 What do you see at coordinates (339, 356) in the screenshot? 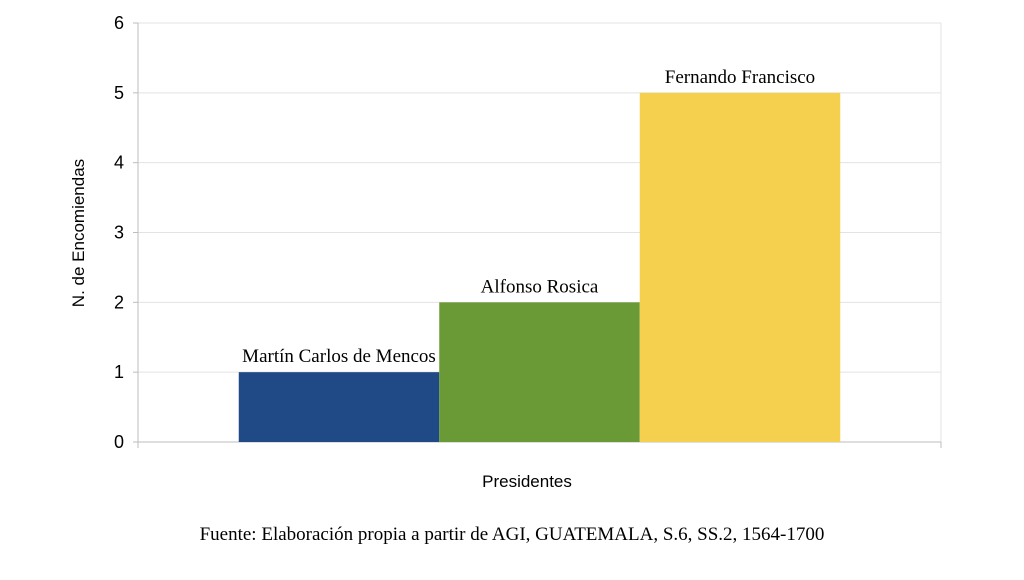
I see `bar-label: Martín Carlos de Mencos` at bounding box center [339, 356].